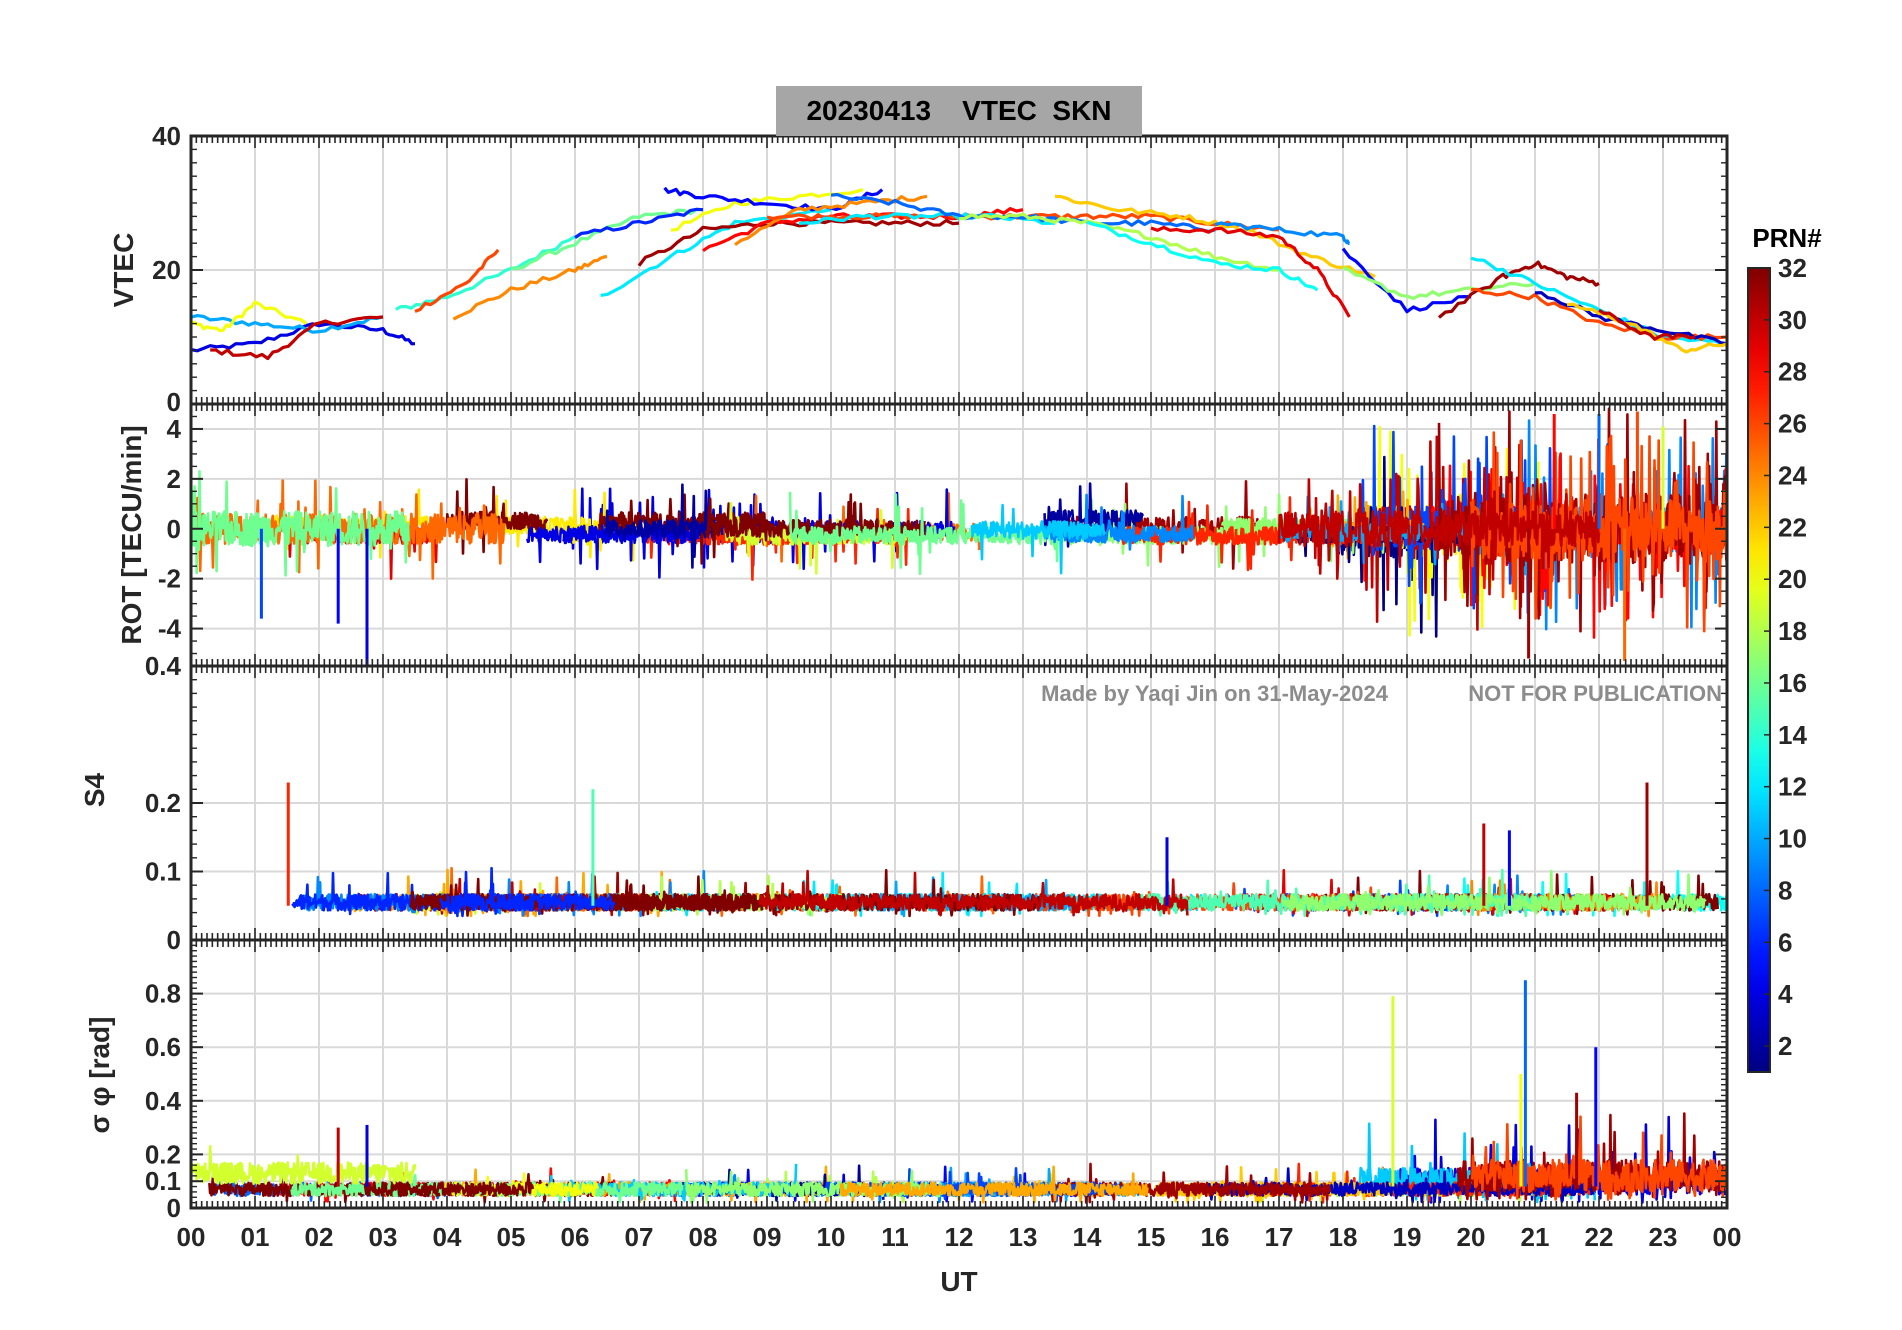  I want to click on y-tick-label: -2, so click(169, 579).